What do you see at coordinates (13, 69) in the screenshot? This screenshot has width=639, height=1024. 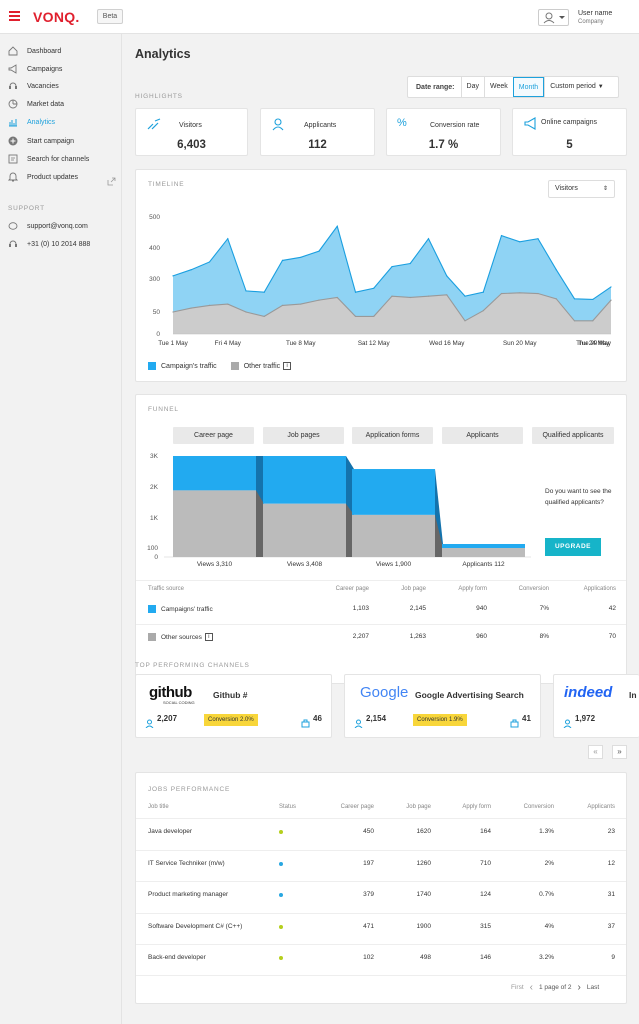 I see `megaphone-icon` at bounding box center [13, 69].